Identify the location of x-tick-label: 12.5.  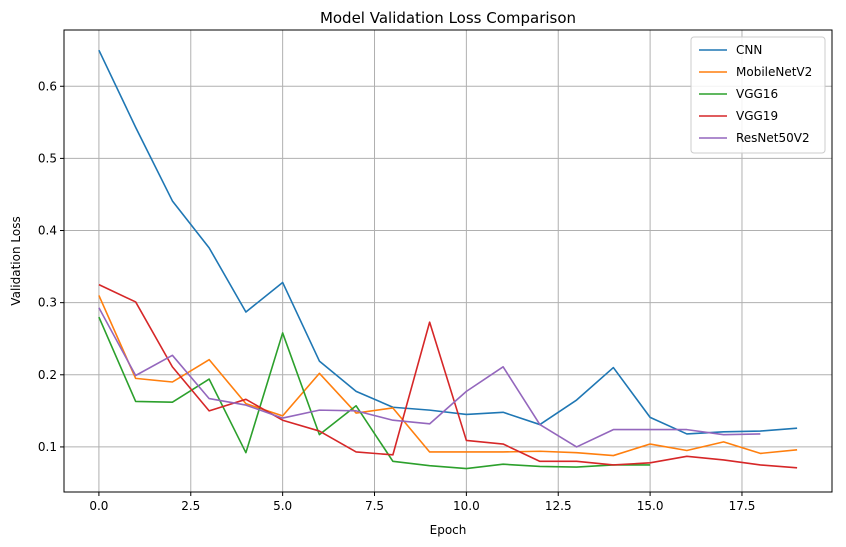
(558, 506).